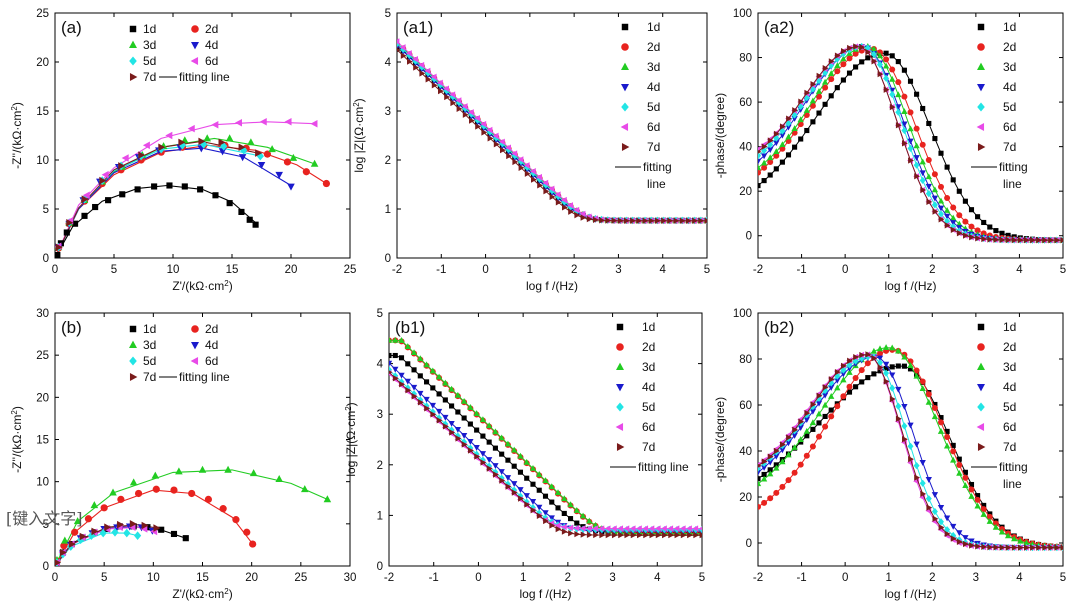  What do you see at coordinates (42, 112) in the screenshot?
I see `y-tick-label: 15` at bounding box center [42, 112].